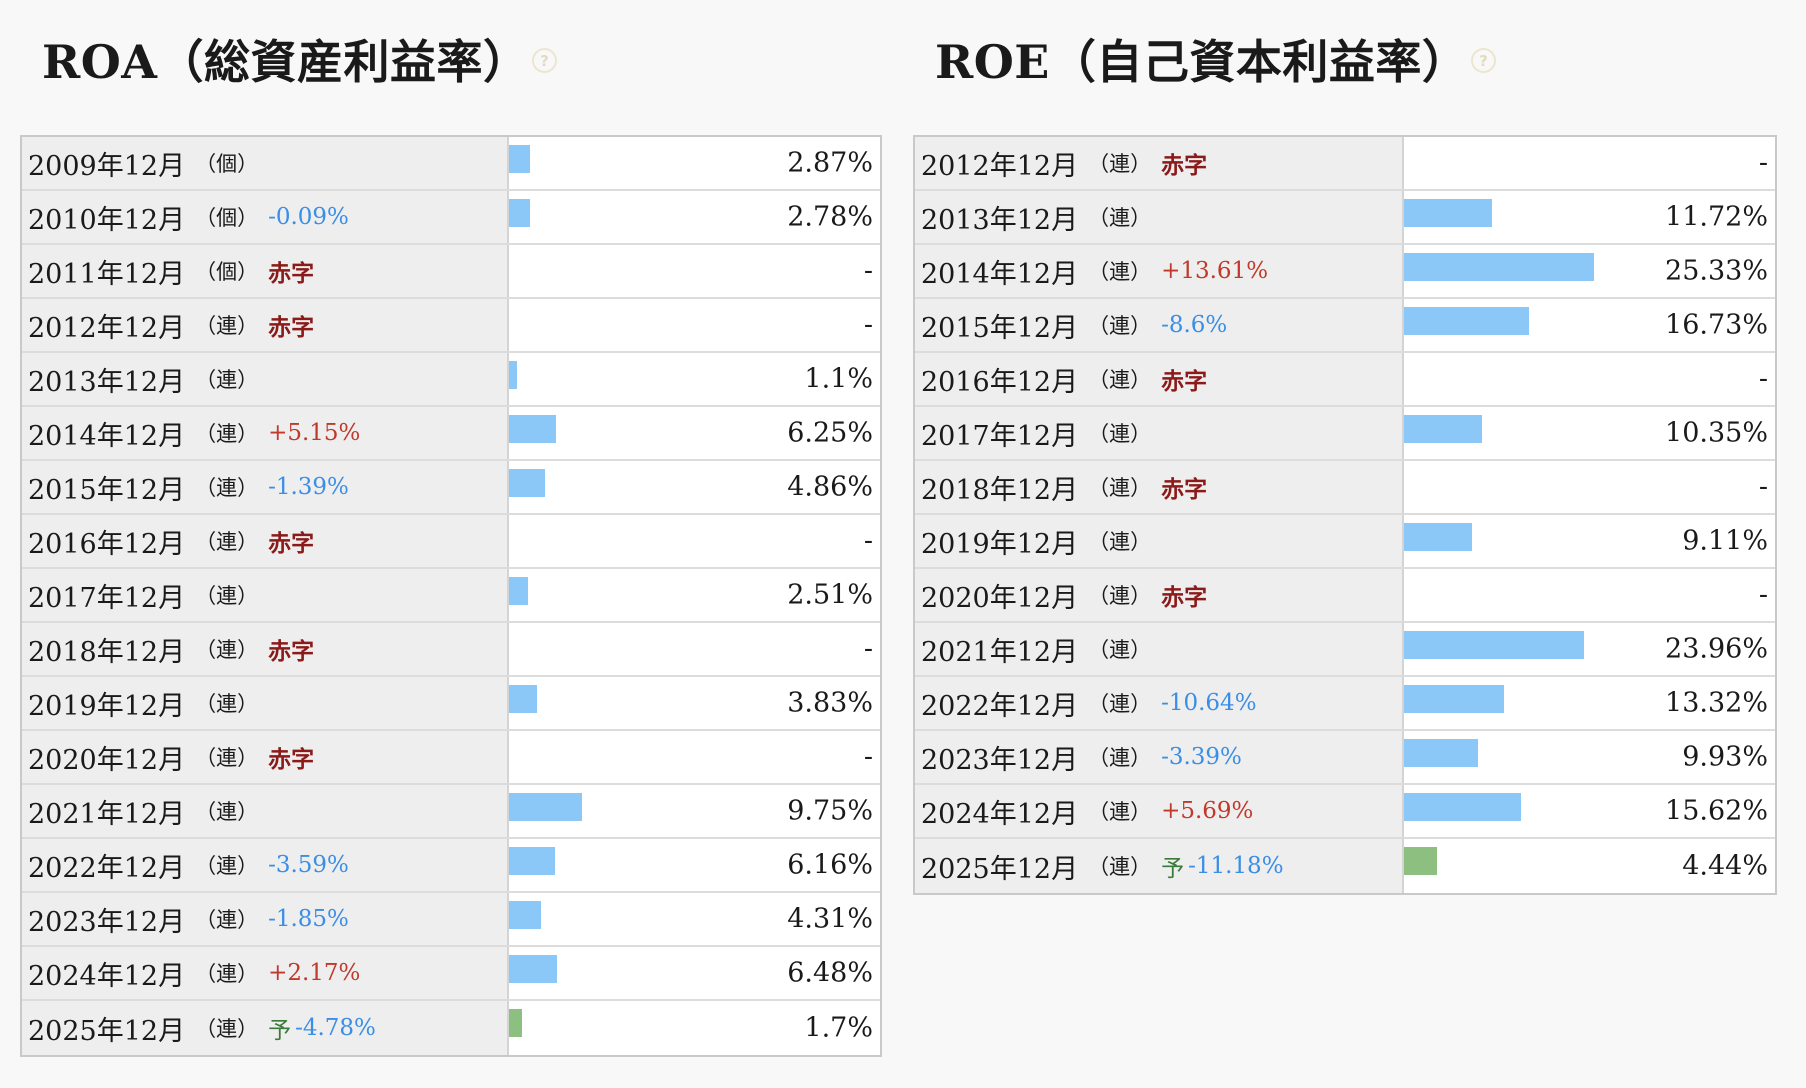  What do you see at coordinates (335, 1028) in the screenshot?
I see `change-text: -4.78%` at bounding box center [335, 1028].